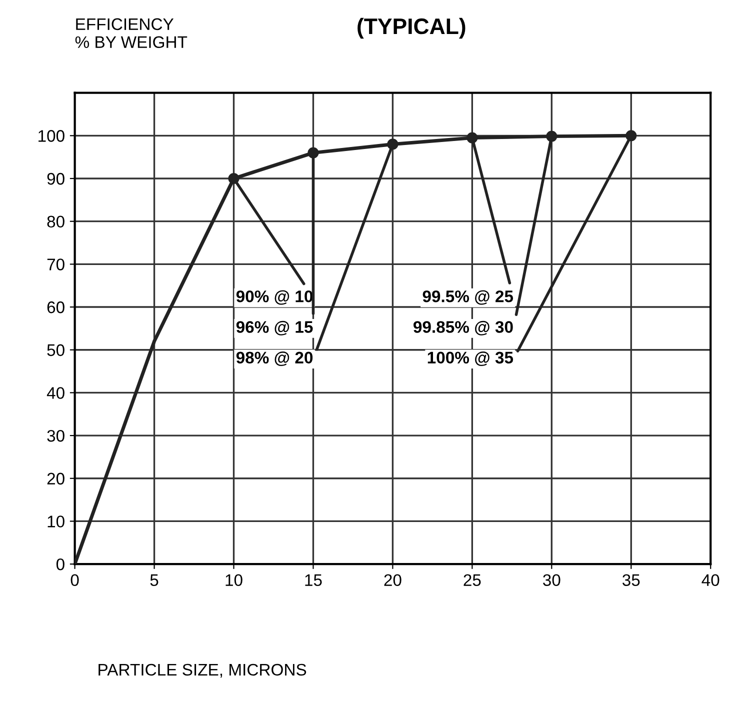 The height and width of the screenshot is (714, 748). What do you see at coordinates (274, 297) in the screenshot?
I see `annotation: 90% @ 10` at bounding box center [274, 297].